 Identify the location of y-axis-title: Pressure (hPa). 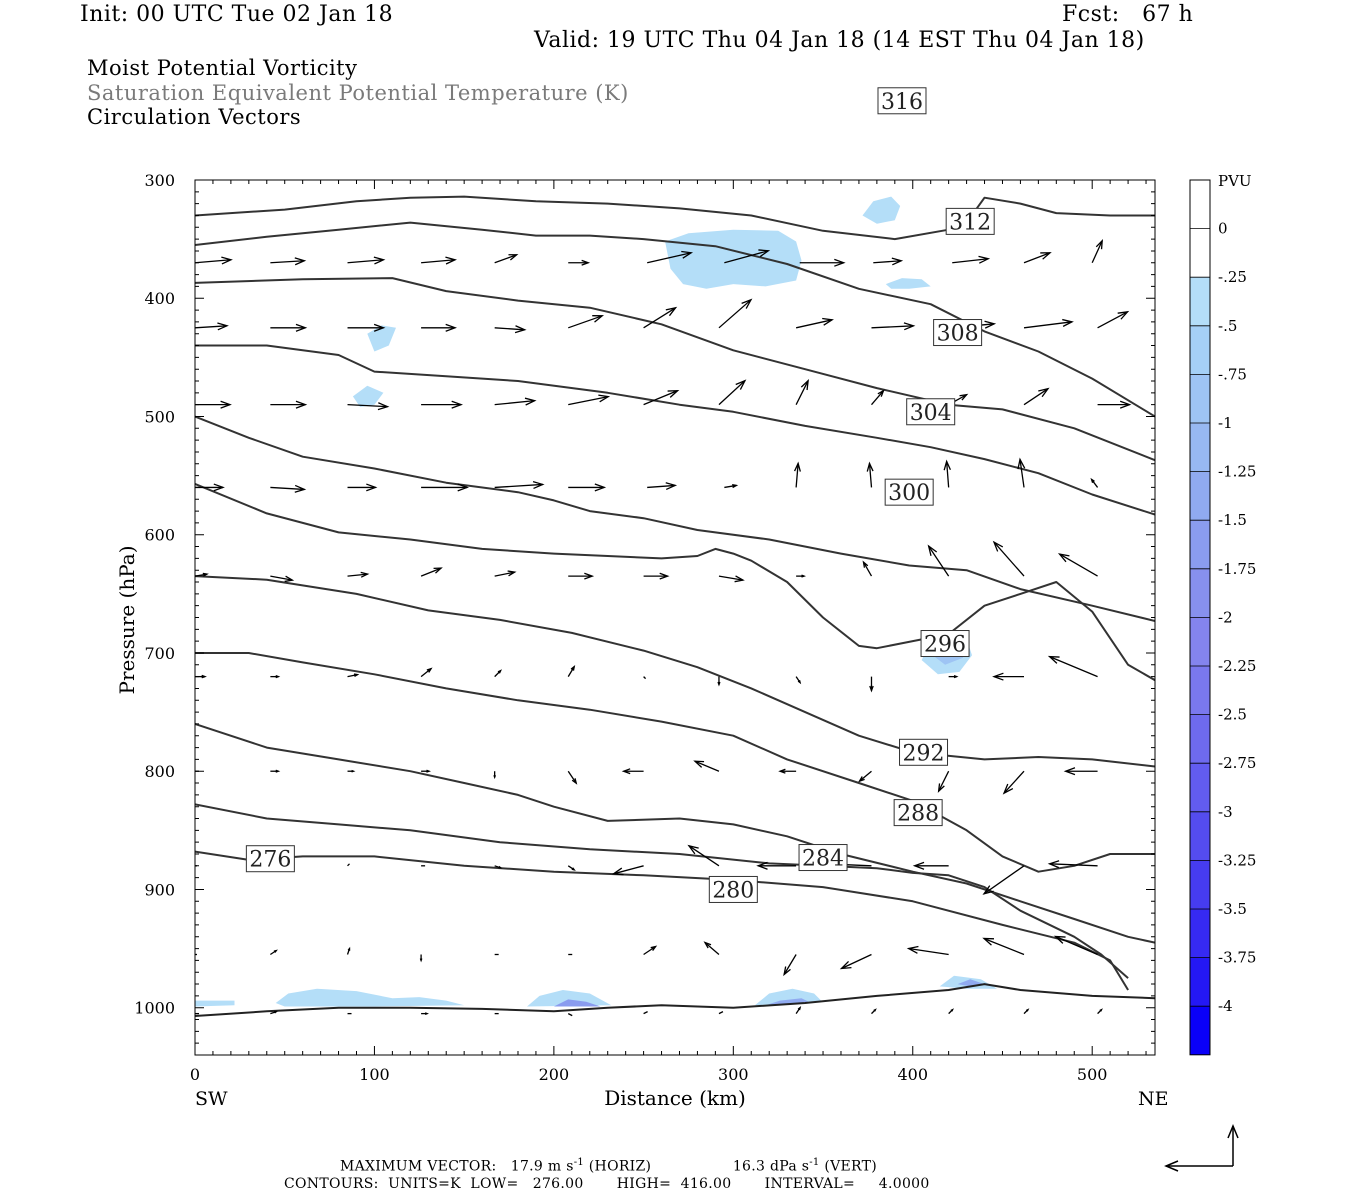
(127, 620).